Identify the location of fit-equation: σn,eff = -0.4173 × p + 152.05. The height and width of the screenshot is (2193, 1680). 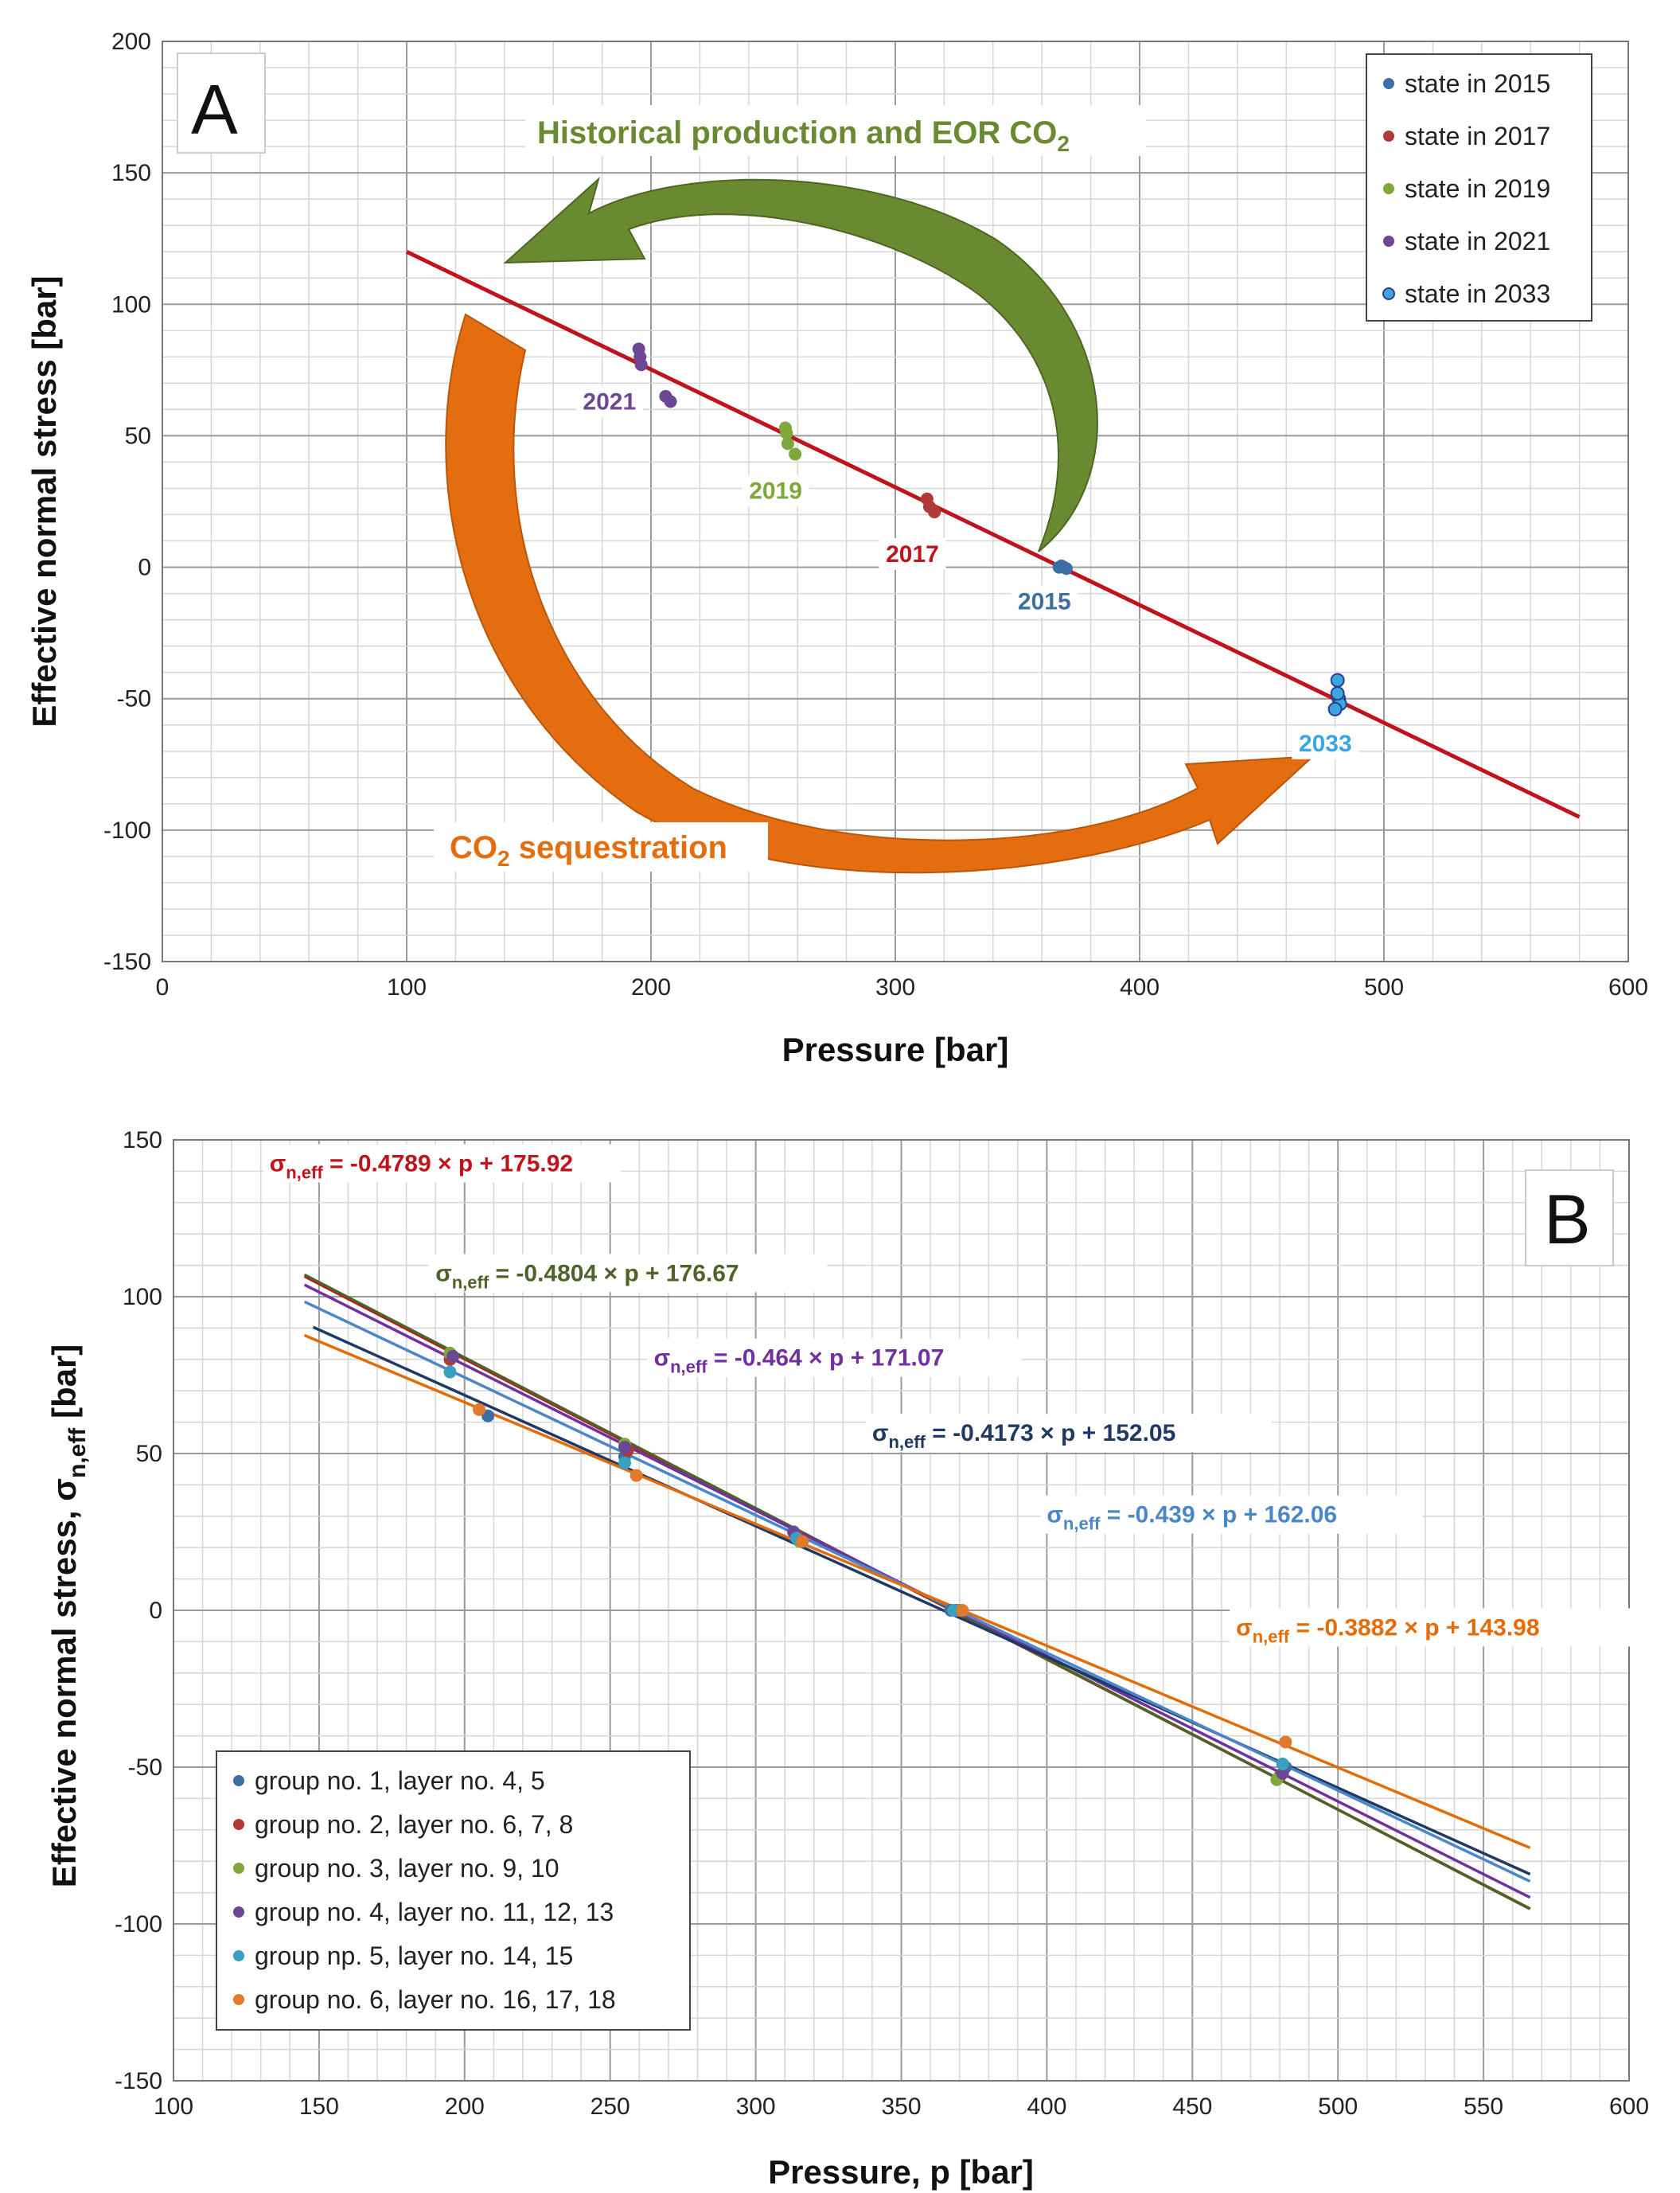
(1023, 1436).